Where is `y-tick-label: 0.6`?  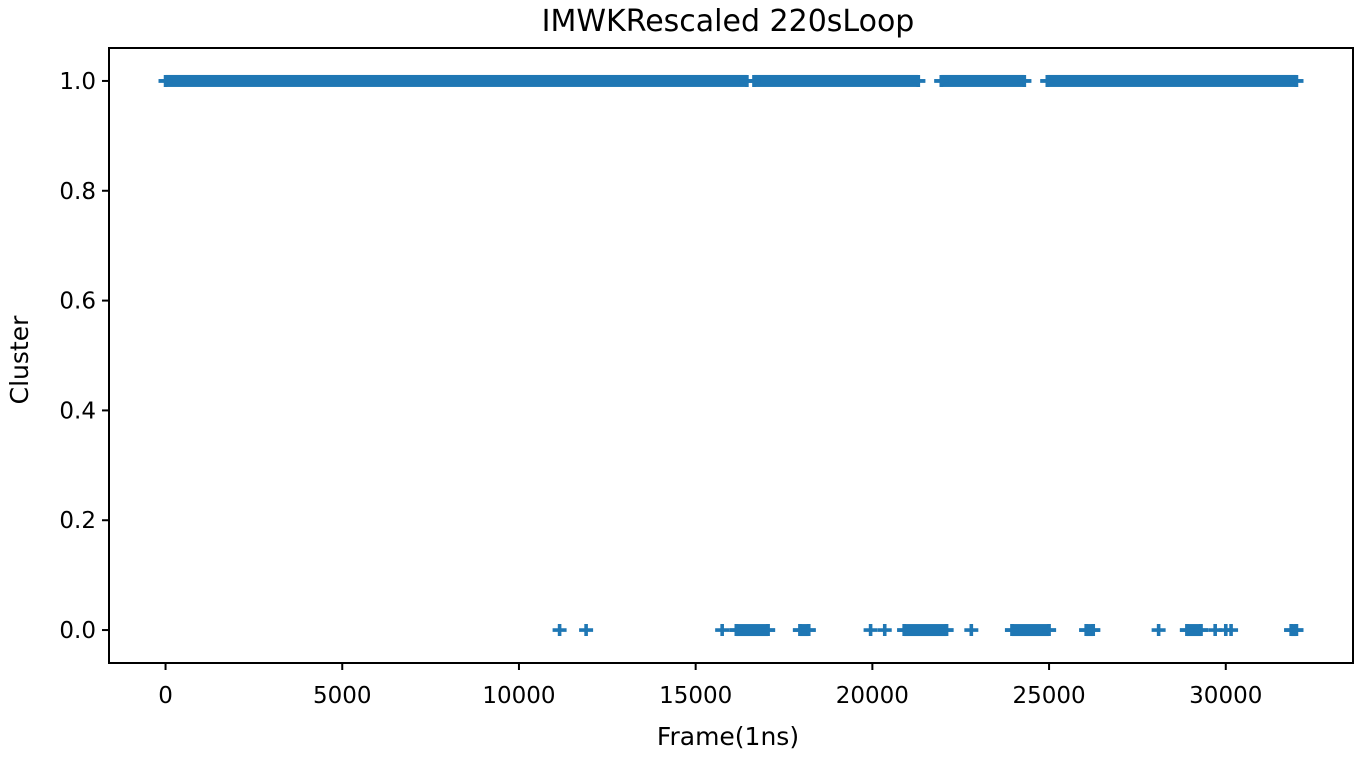
y-tick-label: 0.6 is located at coordinates (77, 302).